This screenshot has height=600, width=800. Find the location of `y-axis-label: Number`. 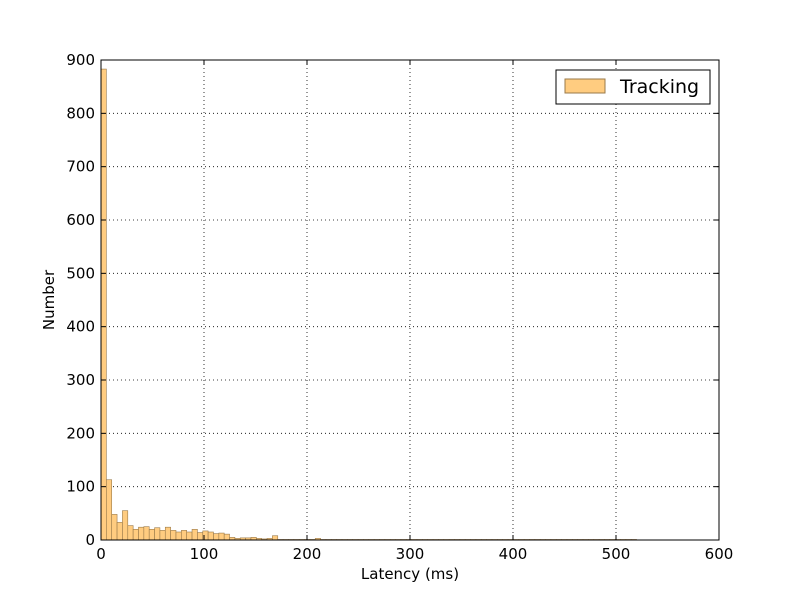

y-axis-label: Number is located at coordinates (49, 299).